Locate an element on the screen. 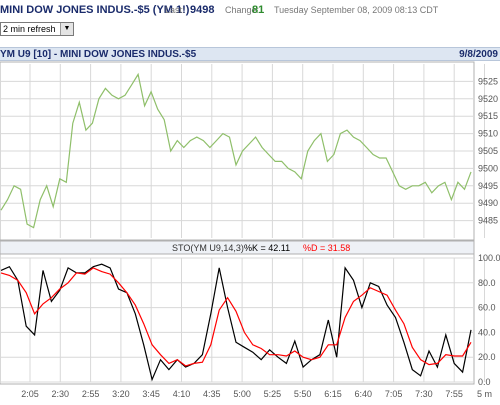  y-tick-label: 40.0 is located at coordinates (487, 332).